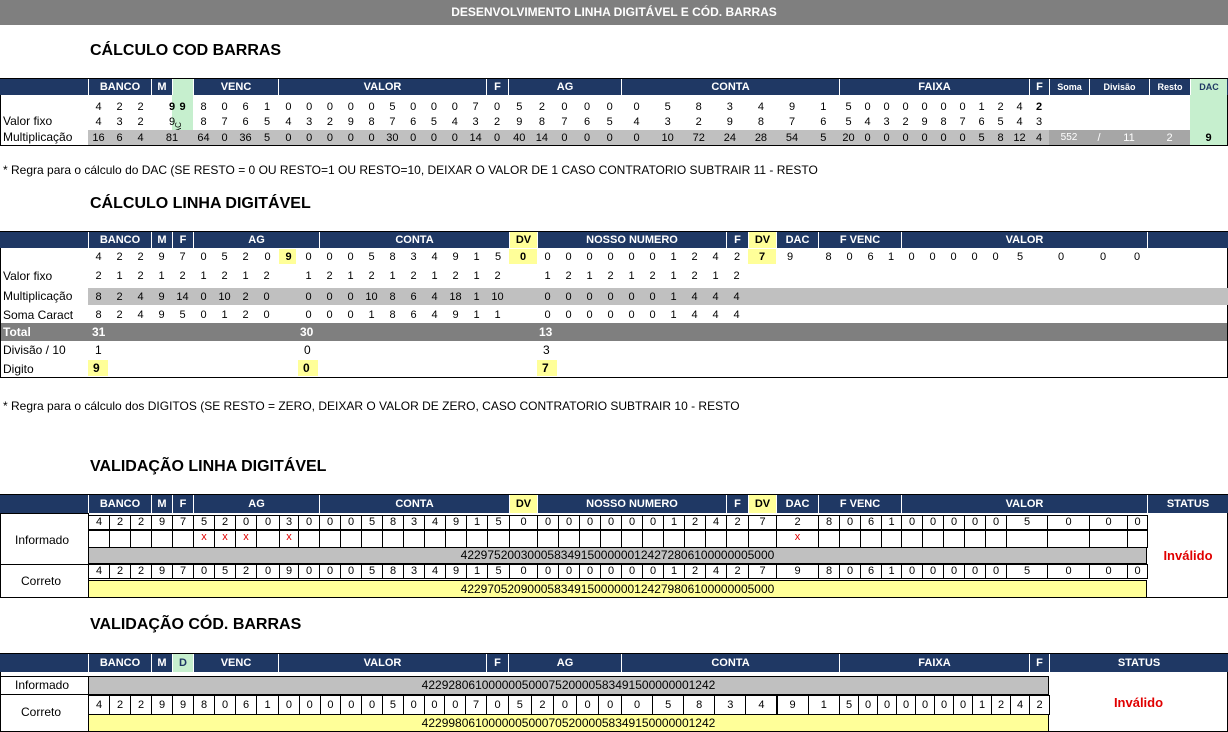 This screenshot has width=1228, height=732. What do you see at coordinates (287, 256) in the screenshot?
I see `dv1-highlight` at bounding box center [287, 256].